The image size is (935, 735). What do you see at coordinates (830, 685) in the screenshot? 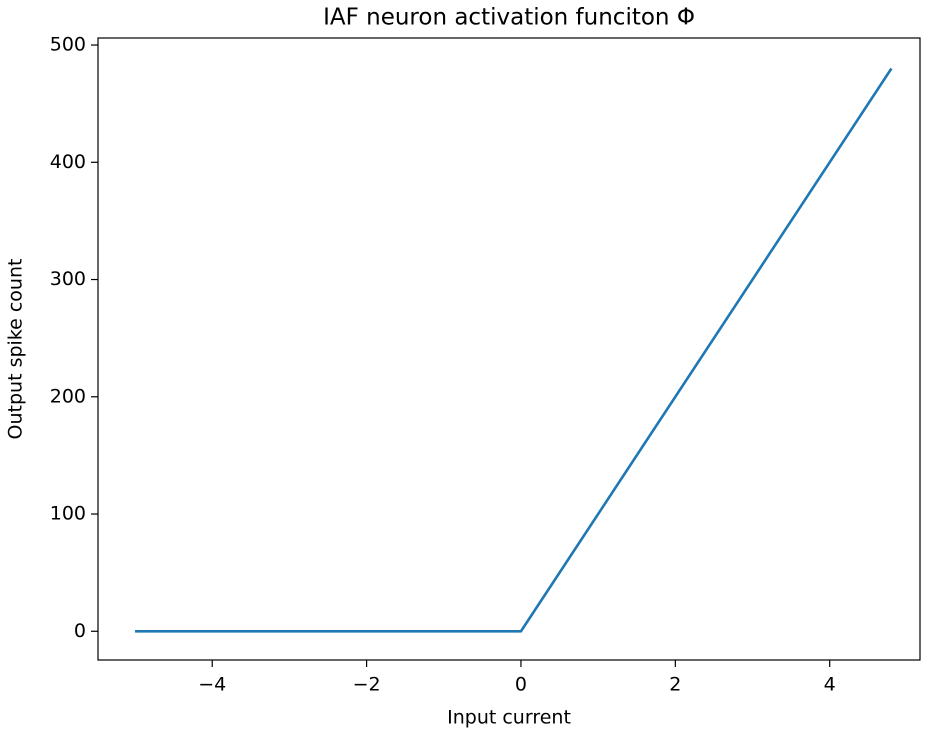
I see `x-tick-label: 4` at bounding box center [830, 685].